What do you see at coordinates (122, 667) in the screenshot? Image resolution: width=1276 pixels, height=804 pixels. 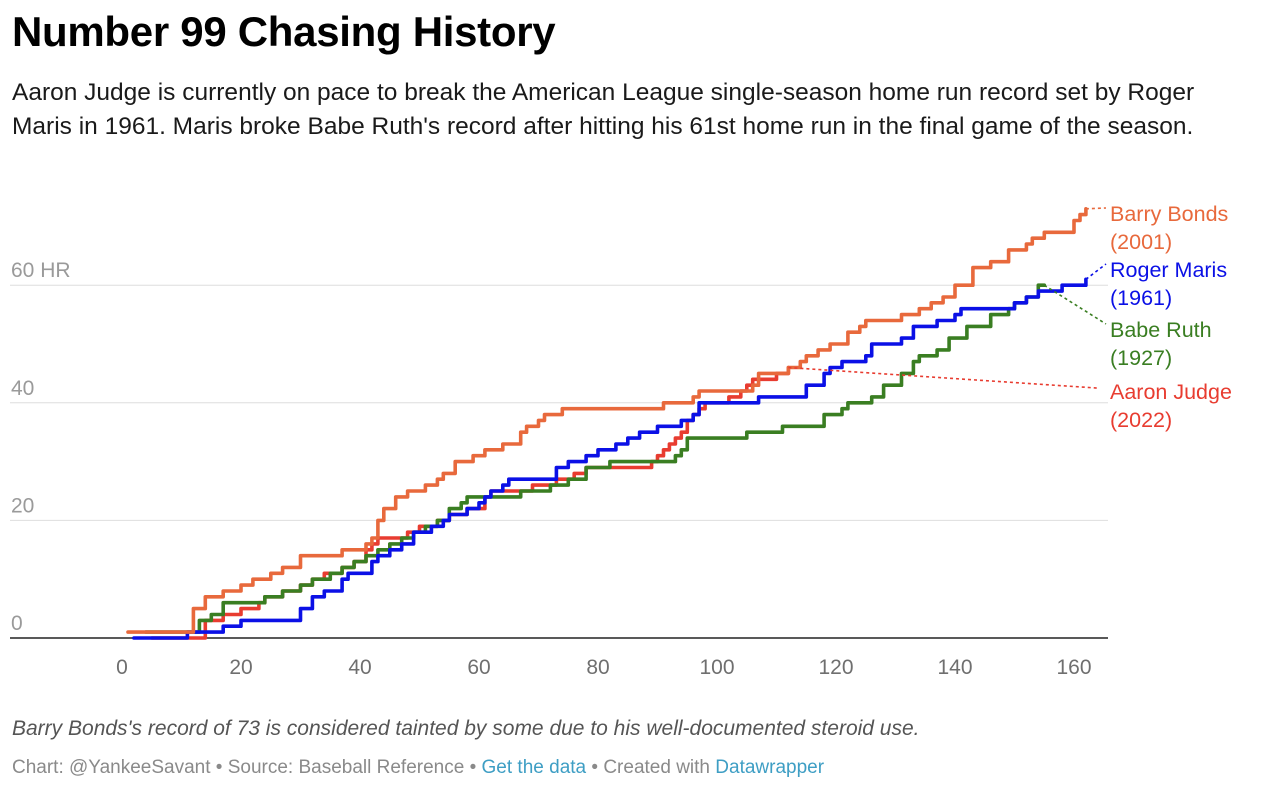 I see `x-tick-label: 0` at bounding box center [122, 667].